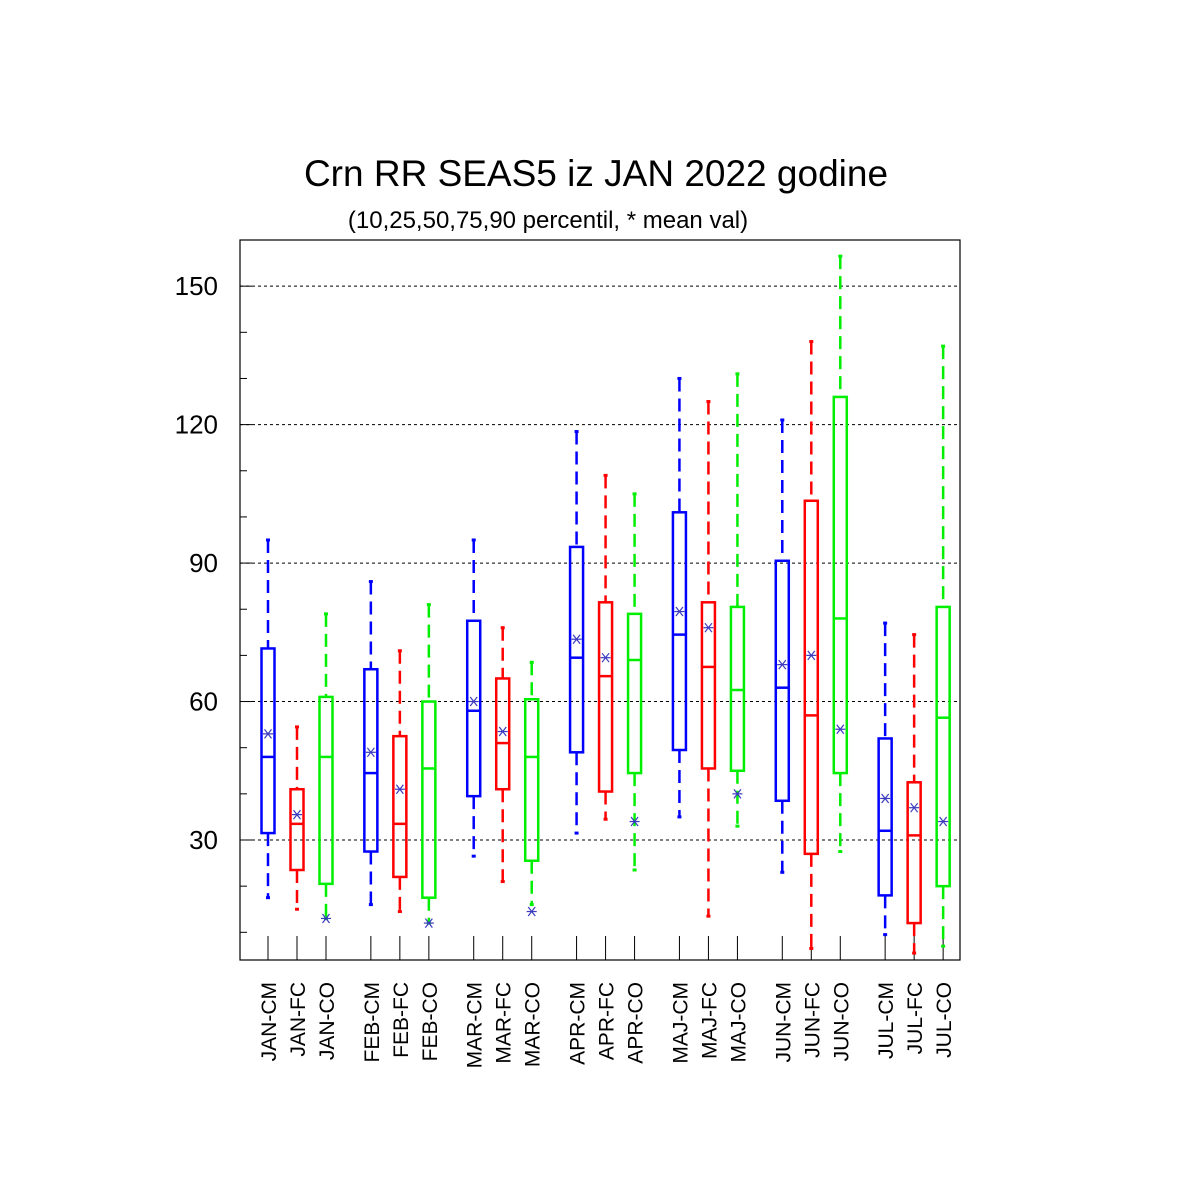  What do you see at coordinates (548, 220) in the screenshot?
I see `chart-subtitle: (10,25,50,75,90 percentil, * mean val)` at bounding box center [548, 220].